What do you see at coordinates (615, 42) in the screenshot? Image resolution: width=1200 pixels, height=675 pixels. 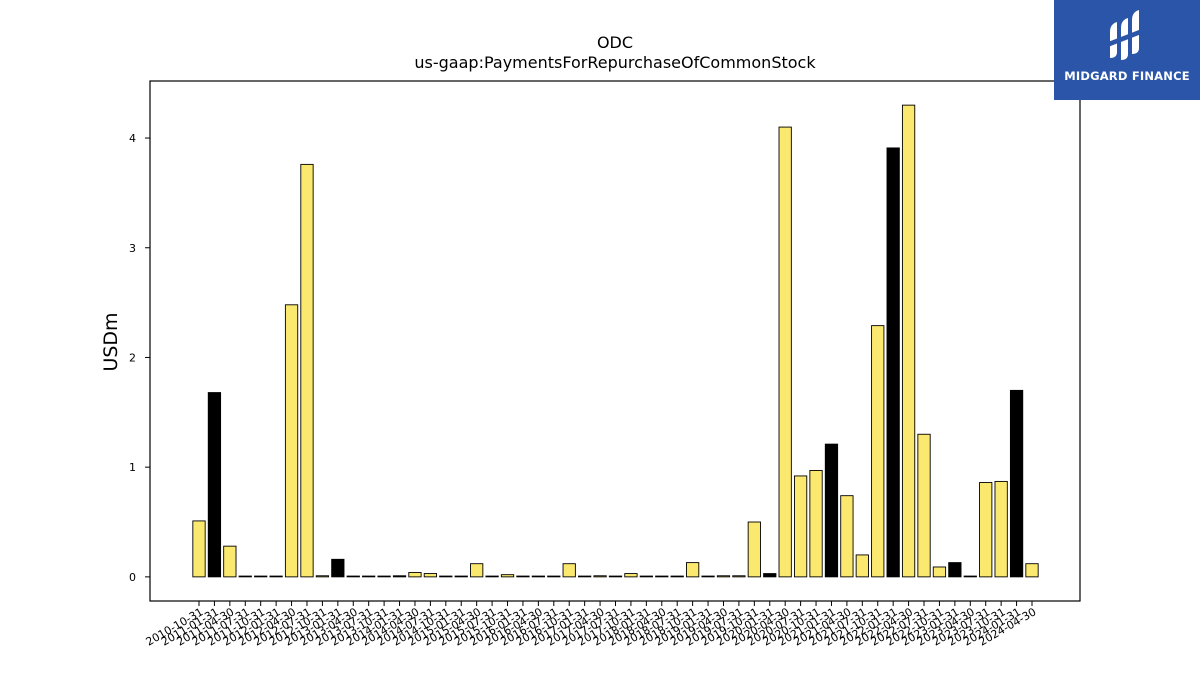 I see `chart-title: ODC` at bounding box center [615, 42].